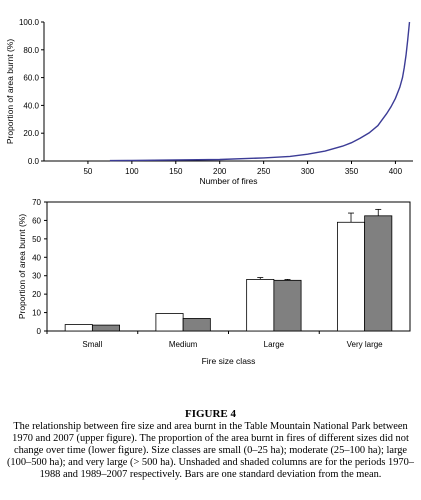  Describe the element at coordinates (31, 105) in the screenshot. I see `line-chart-y-tick-label: 40.0` at that location.